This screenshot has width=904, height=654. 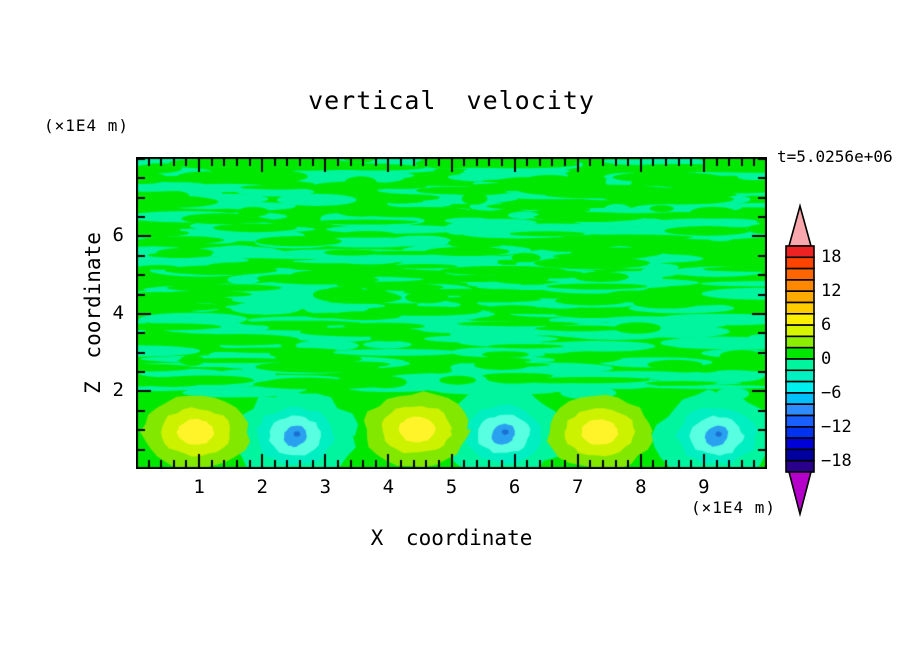 What do you see at coordinates (388, 487) in the screenshot?
I see `x-tick-label: 4` at bounding box center [388, 487].